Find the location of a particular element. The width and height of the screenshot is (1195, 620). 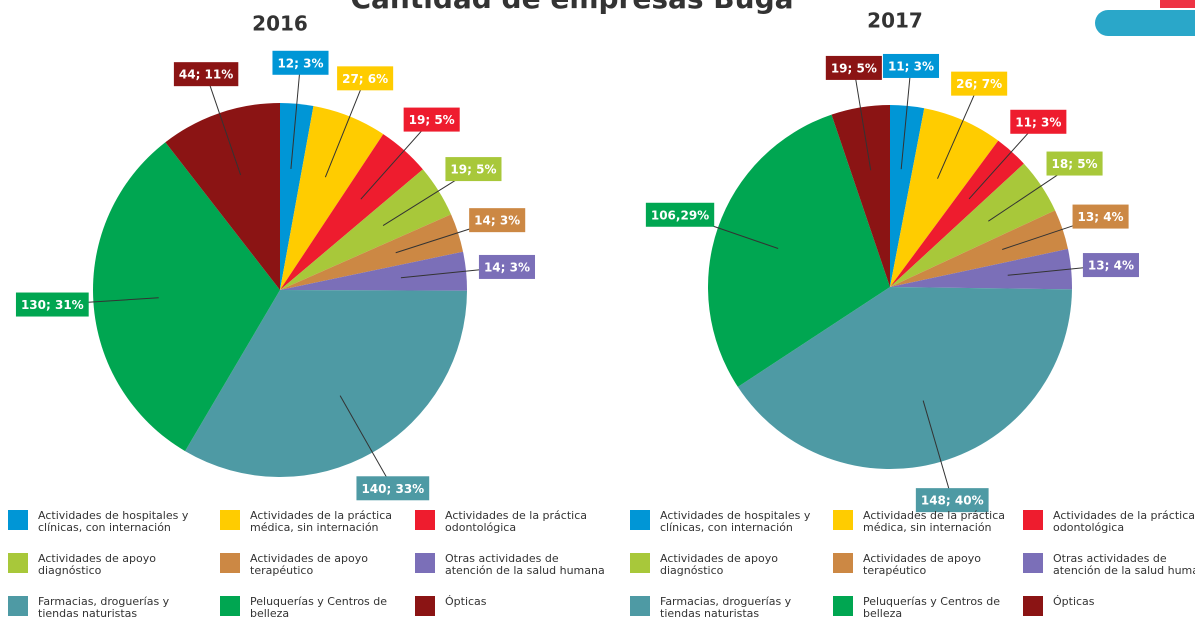

data-label: 14; 3% is located at coordinates (497, 221).